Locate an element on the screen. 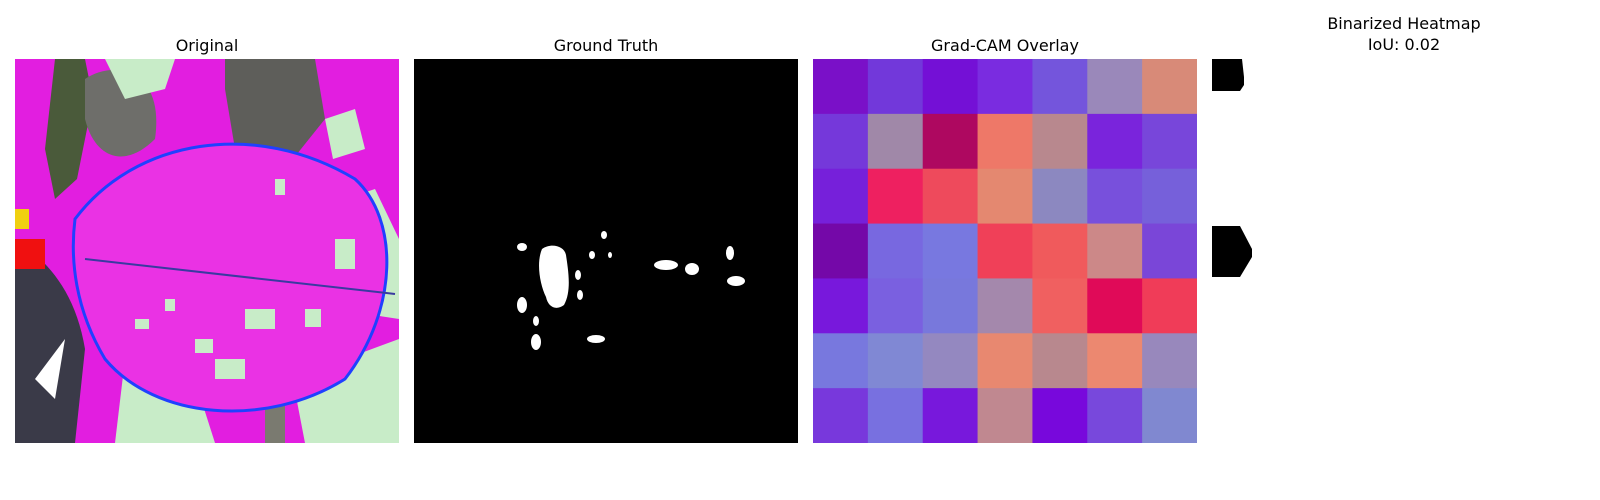  ground-truth-title: Ground Truth is located at coordinates (606, 45).